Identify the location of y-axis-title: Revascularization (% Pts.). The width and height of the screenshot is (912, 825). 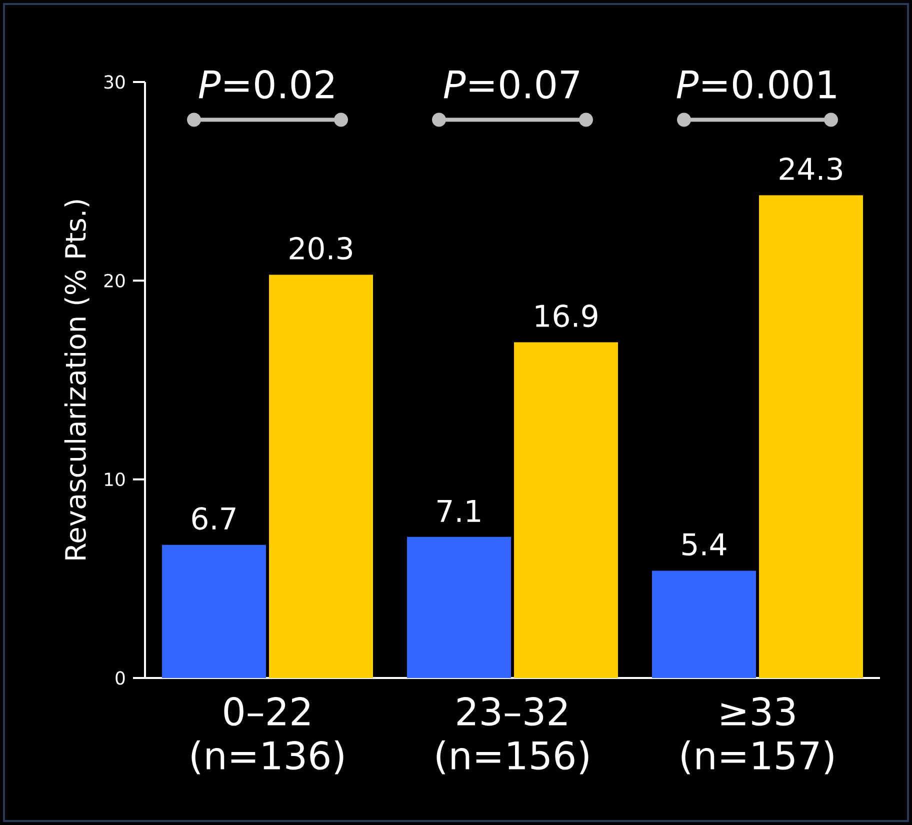
(77, 380).